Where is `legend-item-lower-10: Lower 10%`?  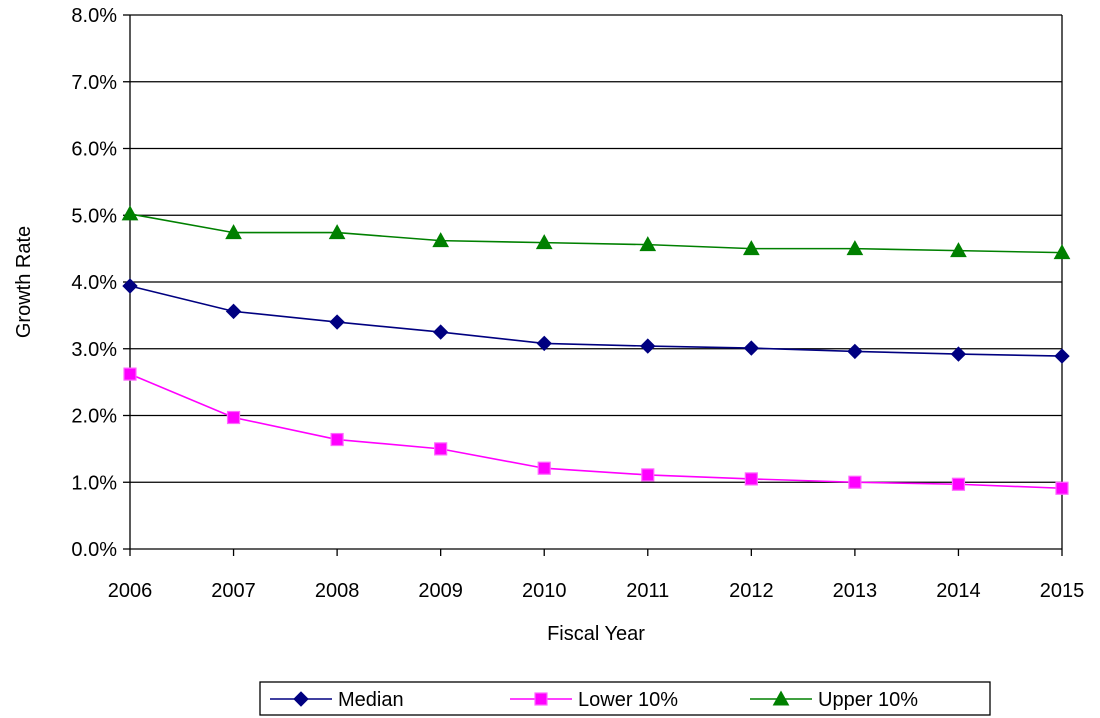 legend-item-lower-10: Lower 10% is located at coordinates (594, 700).